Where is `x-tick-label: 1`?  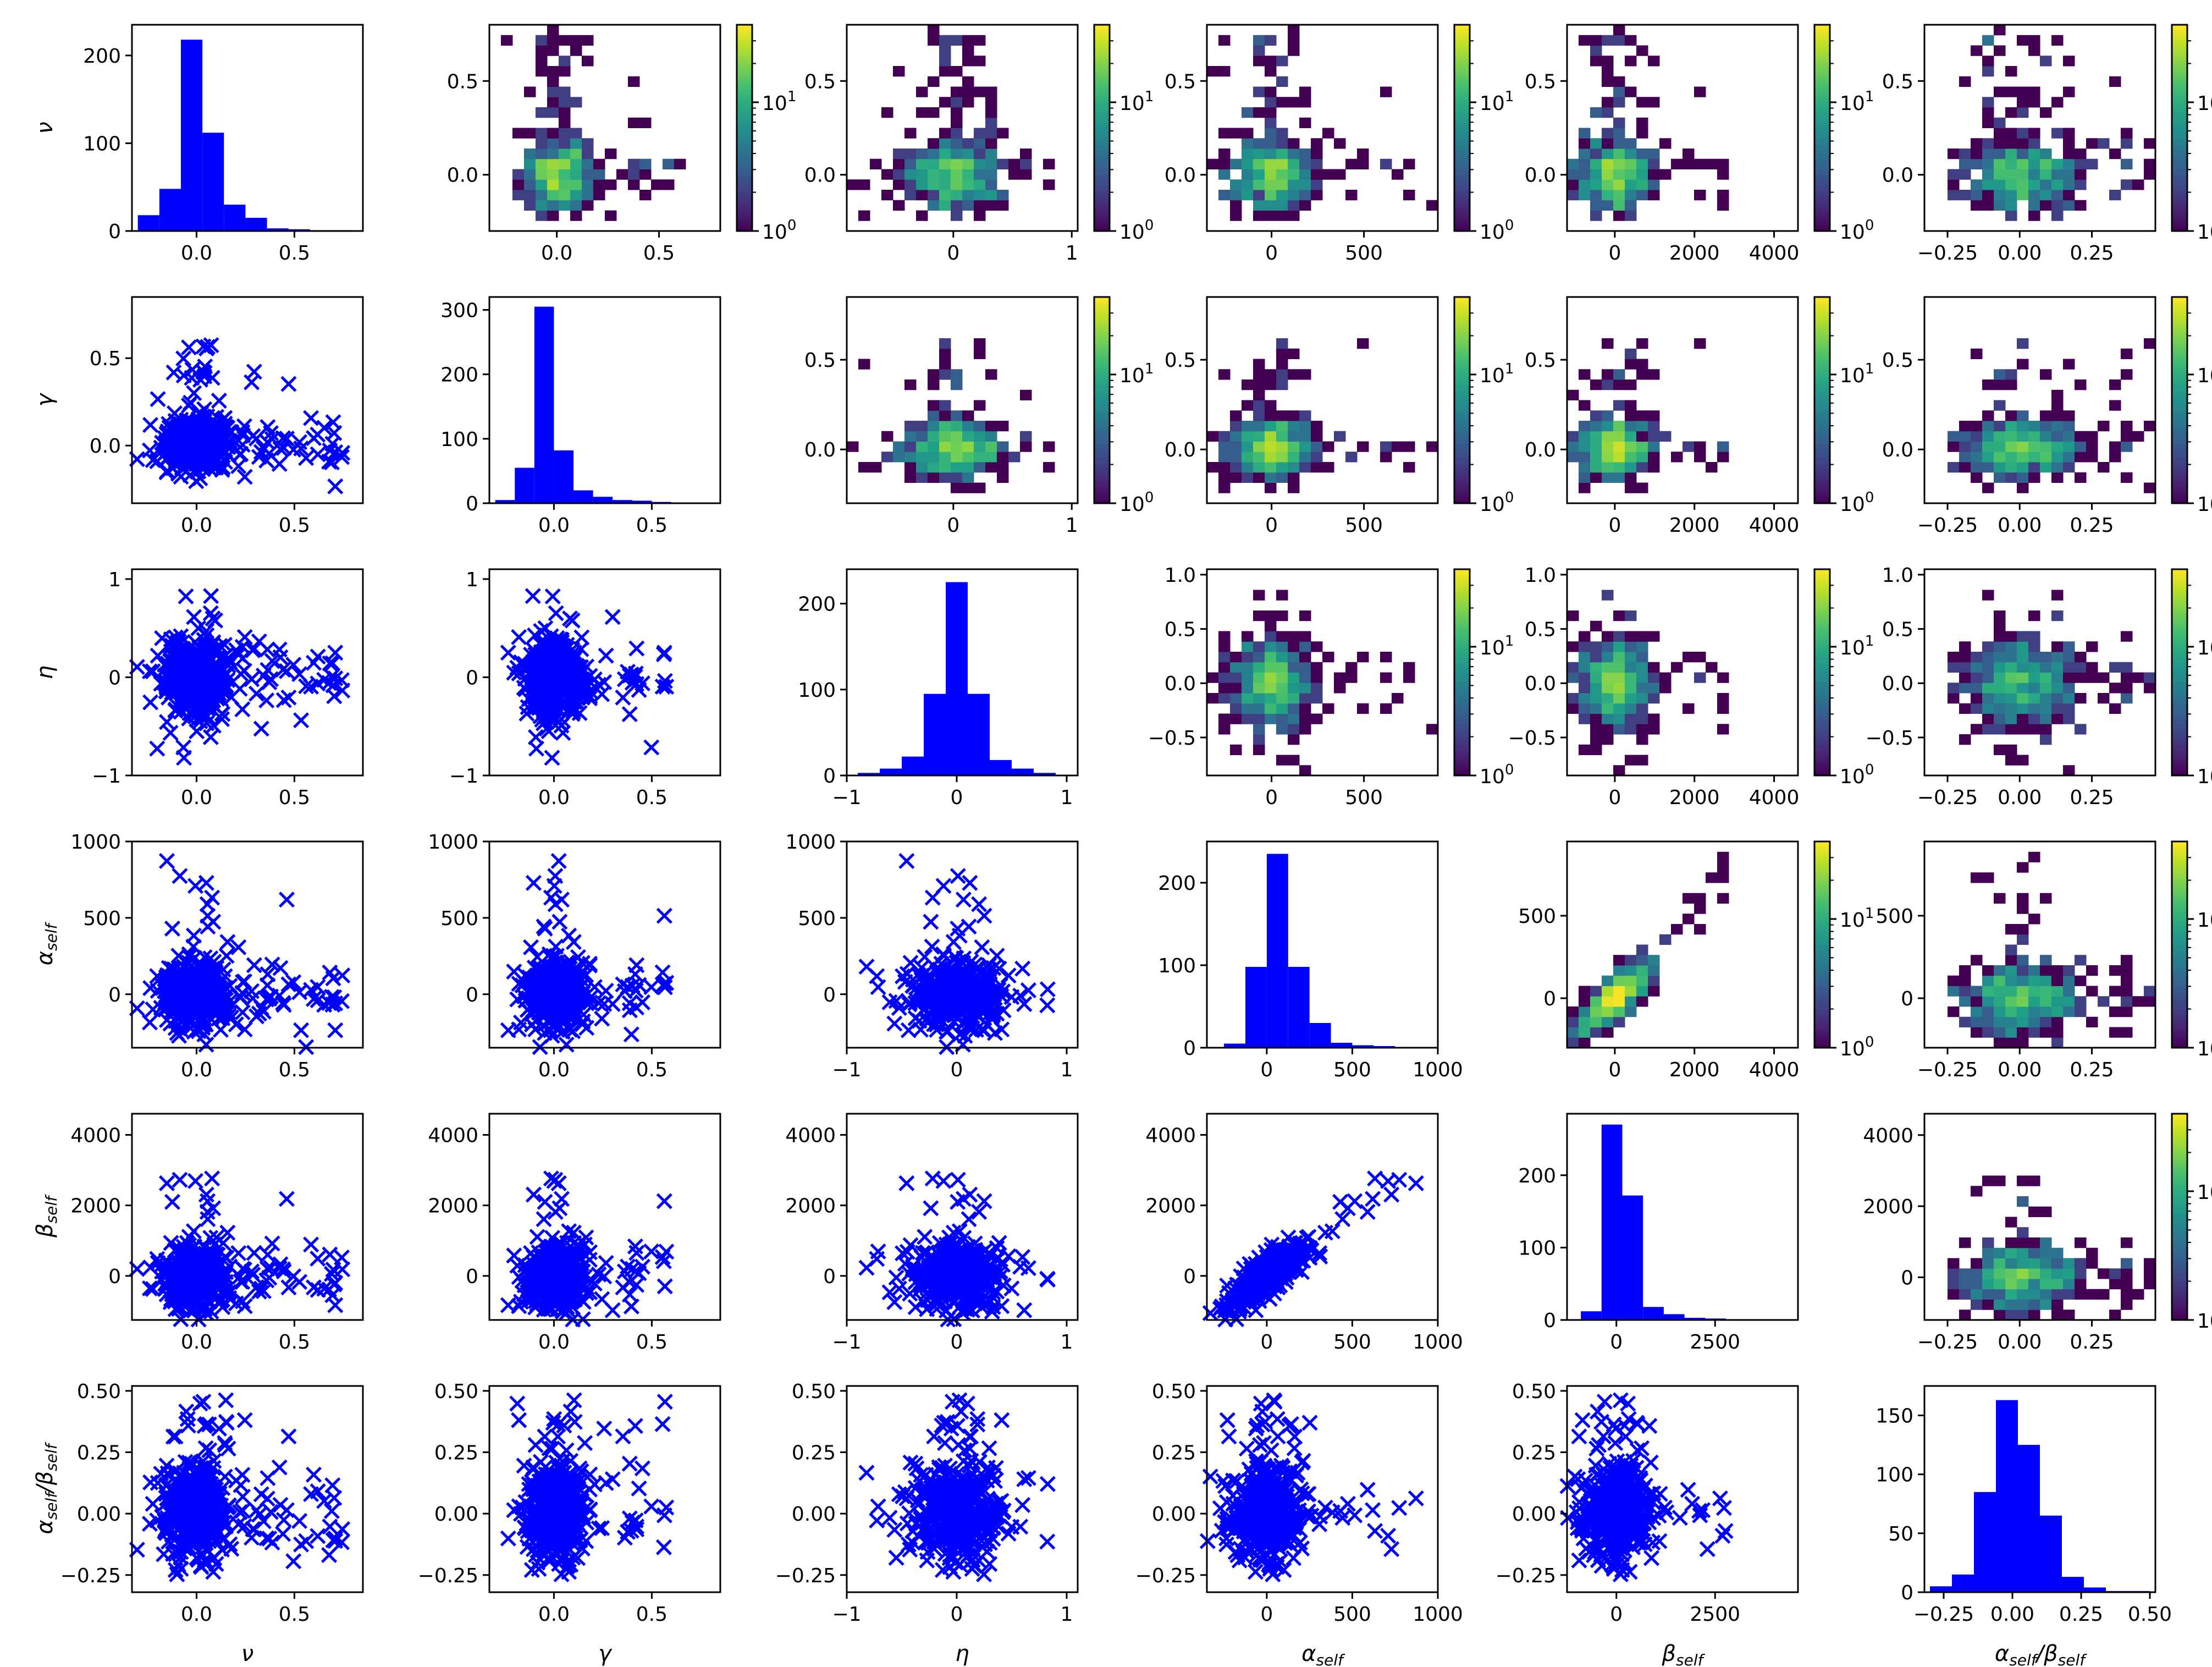
x-tick-label: 1 is located at coordinates (1067, 797).